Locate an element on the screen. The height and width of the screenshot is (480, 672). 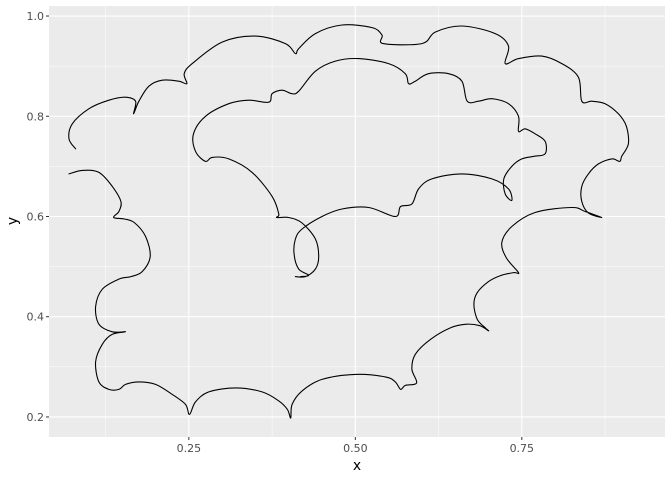
y-axis-title: y is located at coordinates (13, 221).